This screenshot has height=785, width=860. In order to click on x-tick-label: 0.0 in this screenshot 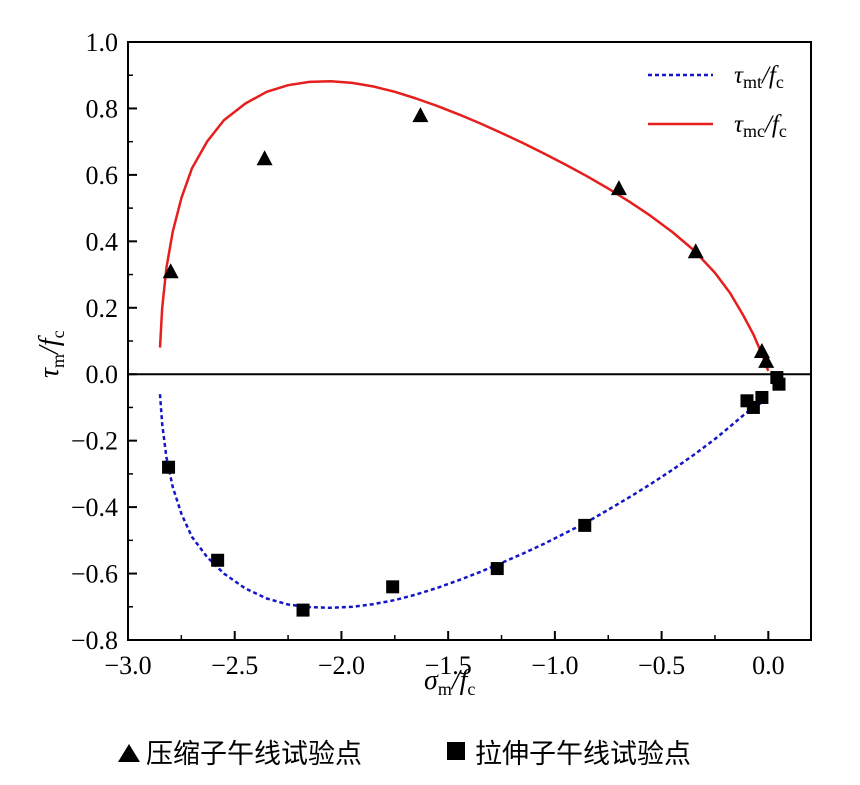, I will do `click(768, 665)`.